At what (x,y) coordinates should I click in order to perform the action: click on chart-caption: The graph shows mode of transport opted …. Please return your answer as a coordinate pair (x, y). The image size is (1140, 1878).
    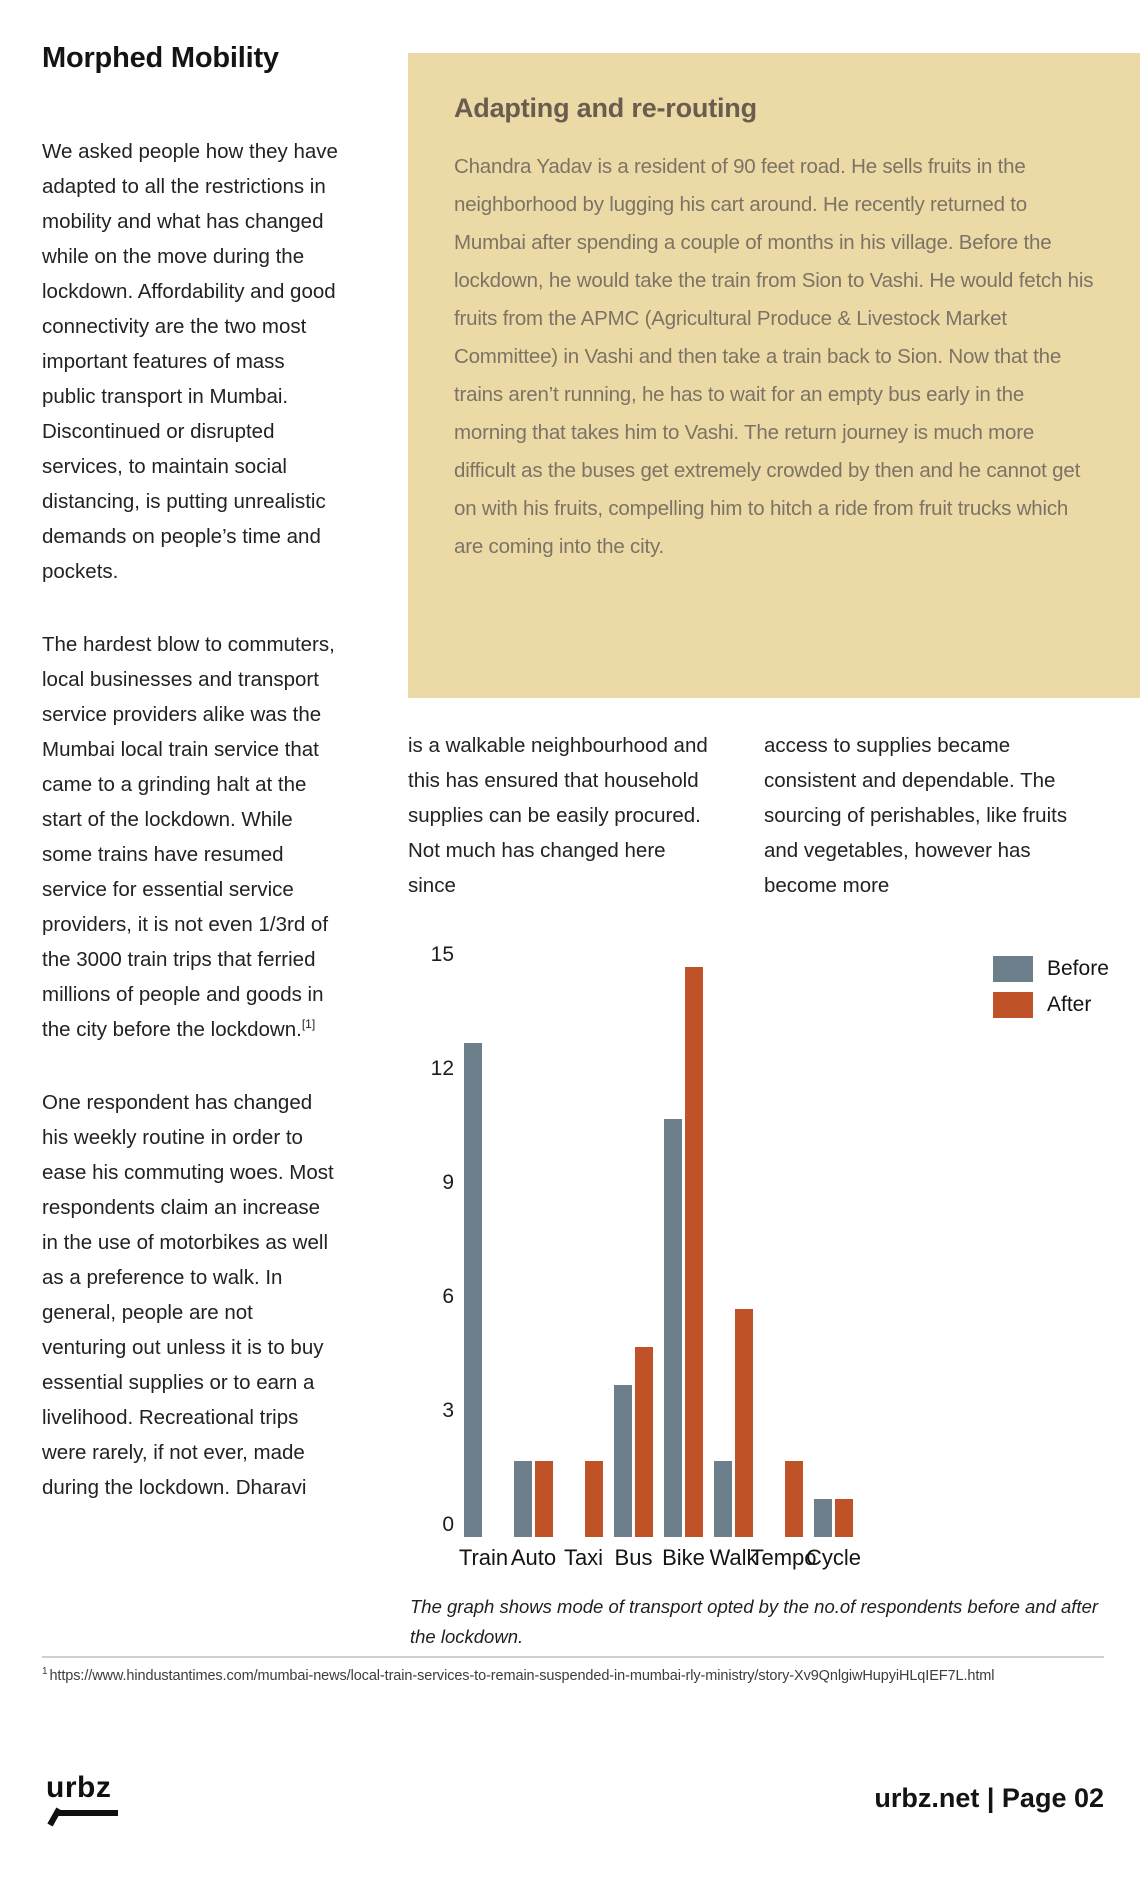
    Looking at the image, I should click on (754, 1621).